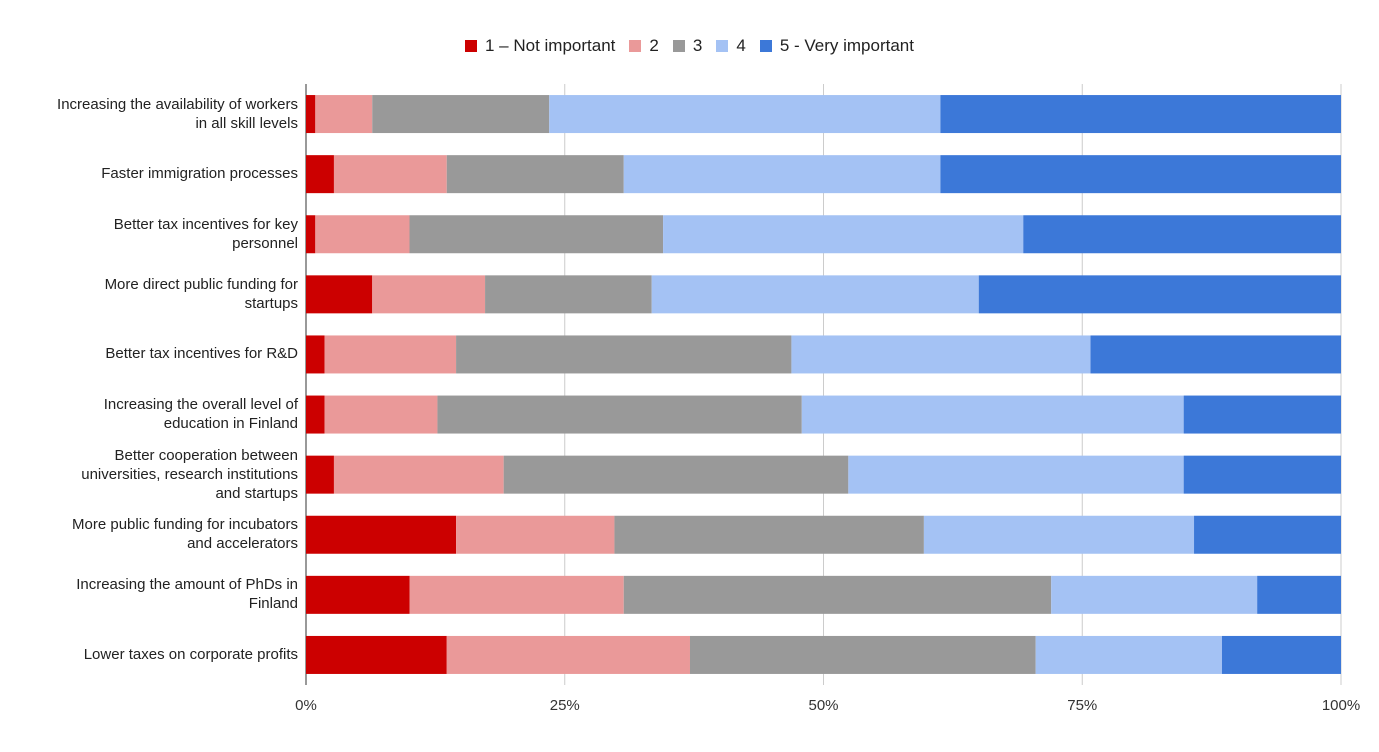 This screenshot has height=752, width=1379. Describe the element at coordinates (199, 174) in the screenshot. I see `category-label-line: Faster immigration processes` at that location.